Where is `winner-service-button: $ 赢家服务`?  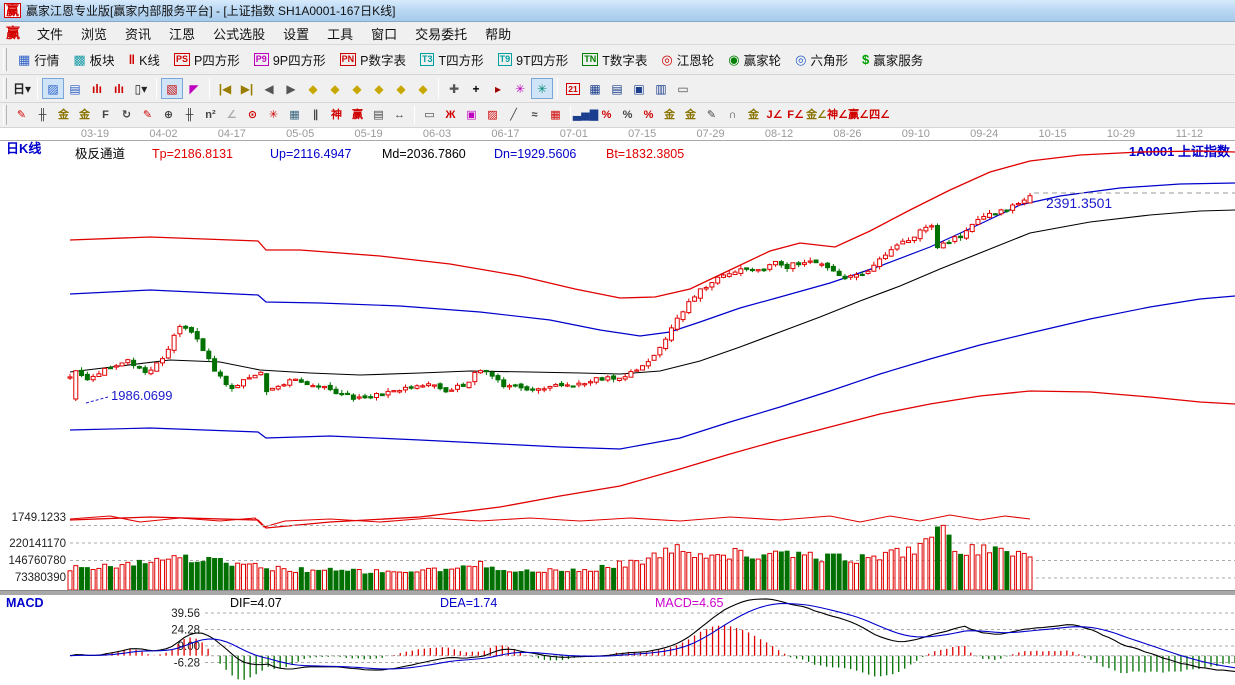
winner-service-button: $ 赢家服务 is located at coordinates (892, 59).